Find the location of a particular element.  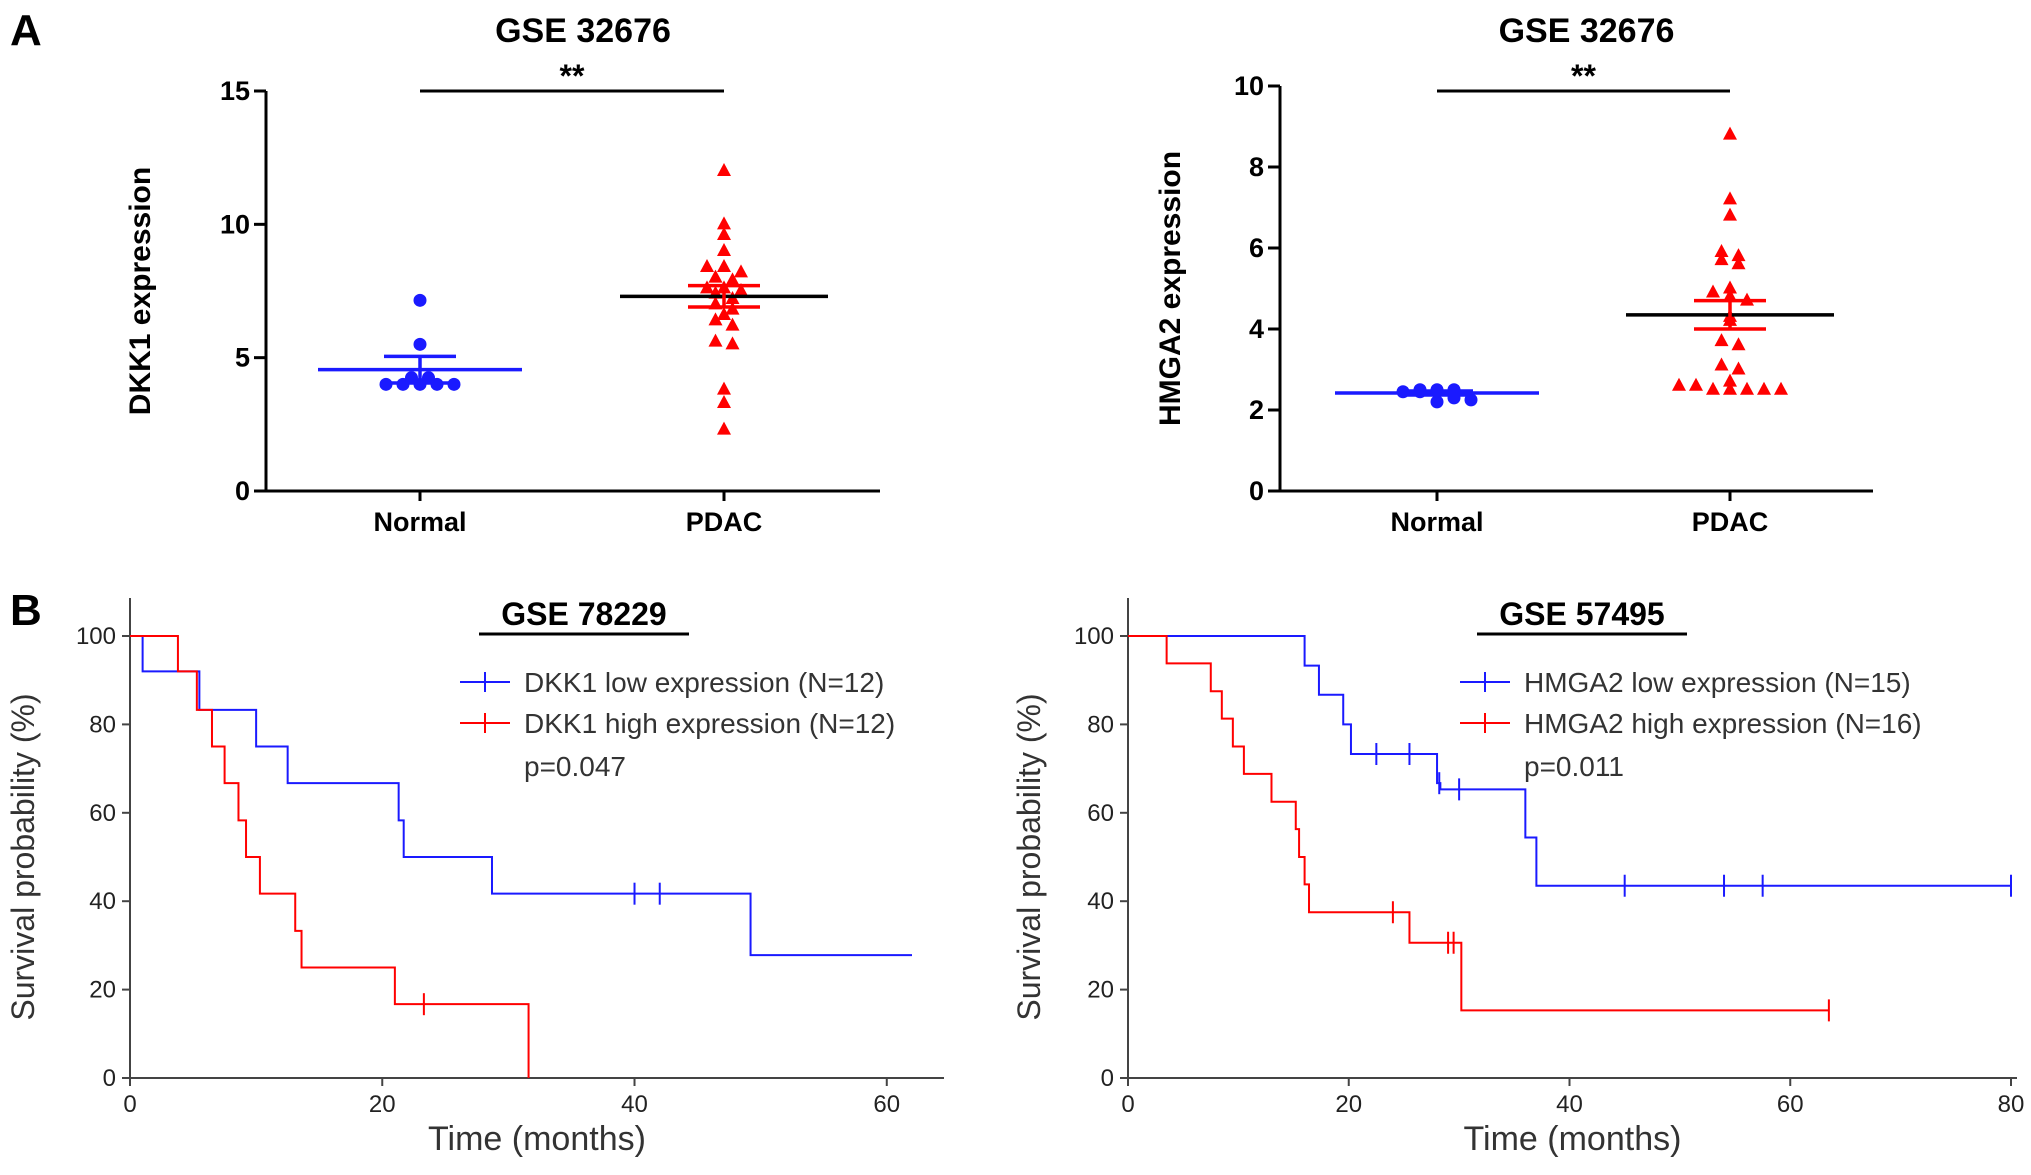

y-tick-label: 5 is located at coordinates (242, 358).